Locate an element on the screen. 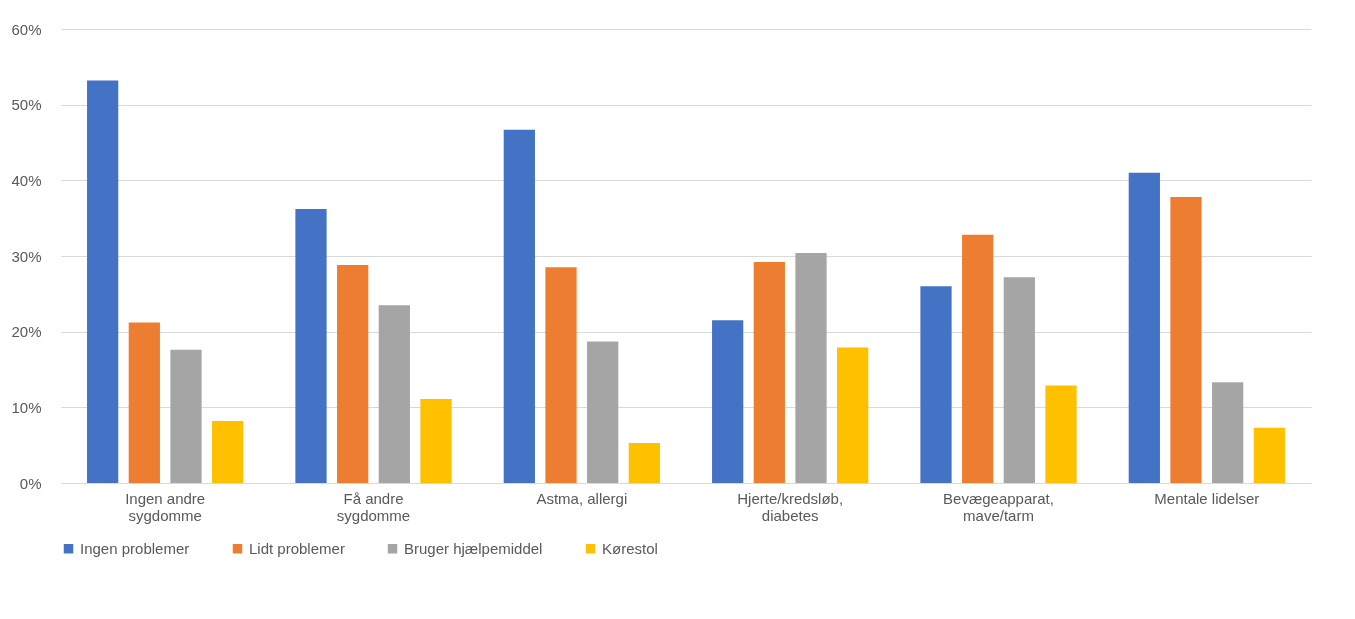  y-tick-label: 30% is located at coordinates (26, 256).